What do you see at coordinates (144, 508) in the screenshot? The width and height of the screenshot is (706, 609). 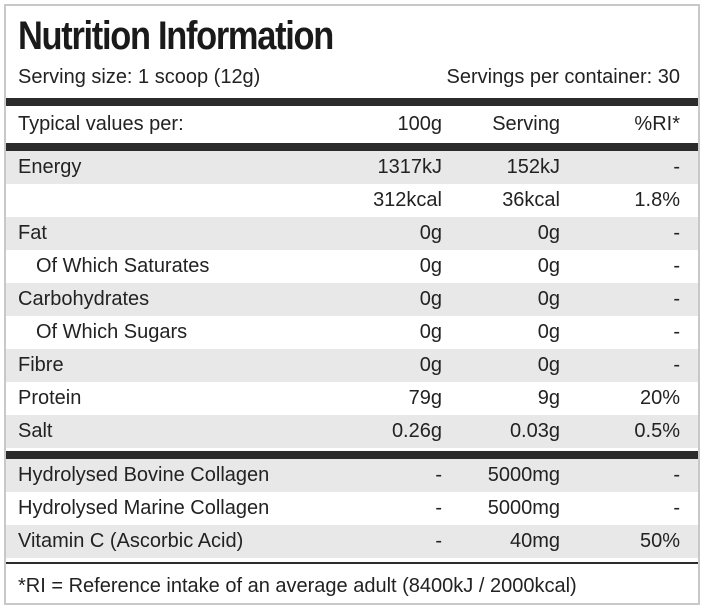 I see `ingredient-name: Hydrolysed Marine Collagen` at bounding box center [144, 508].